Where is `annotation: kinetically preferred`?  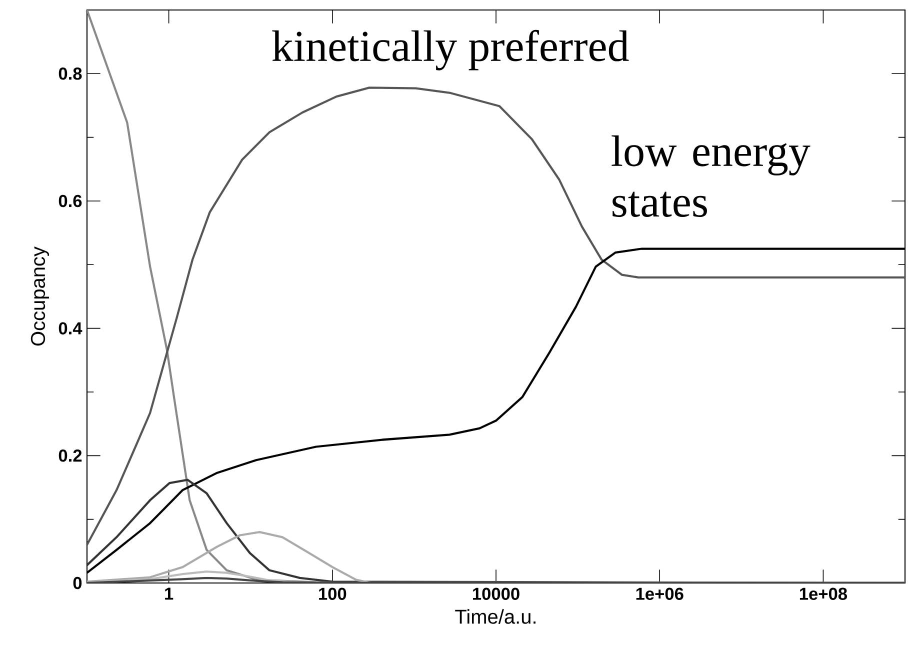
annotation: kinetically preferred is located at coordinates (450, 50).